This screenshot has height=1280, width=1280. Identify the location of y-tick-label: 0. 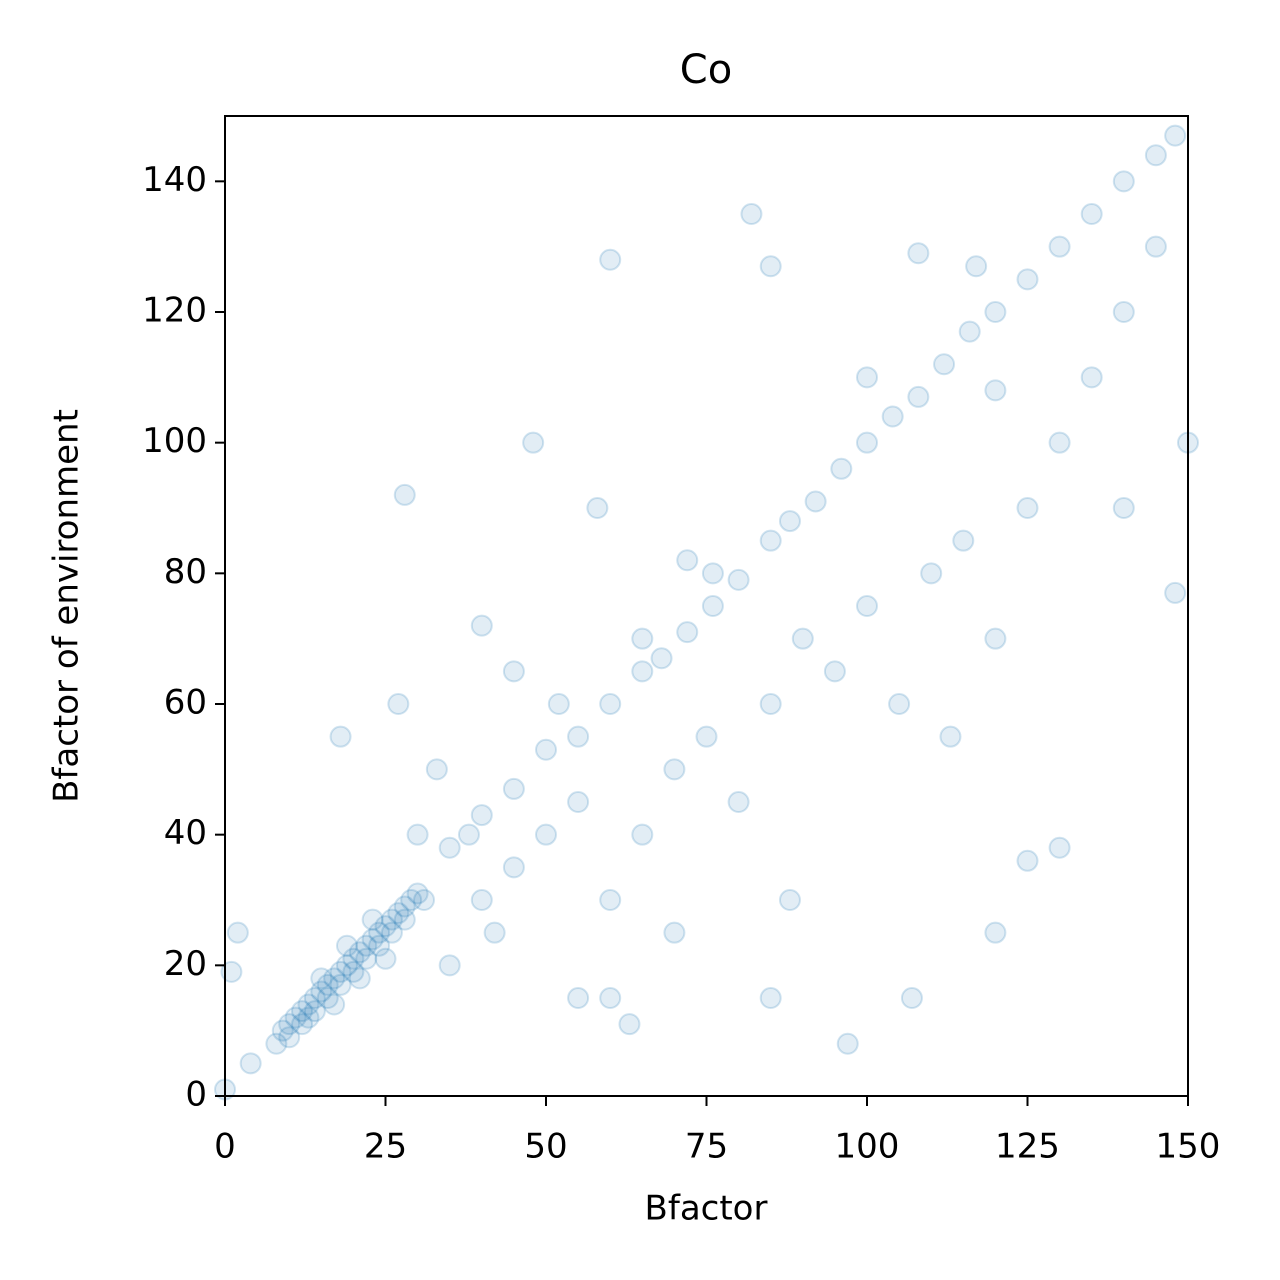
(196, 1095).